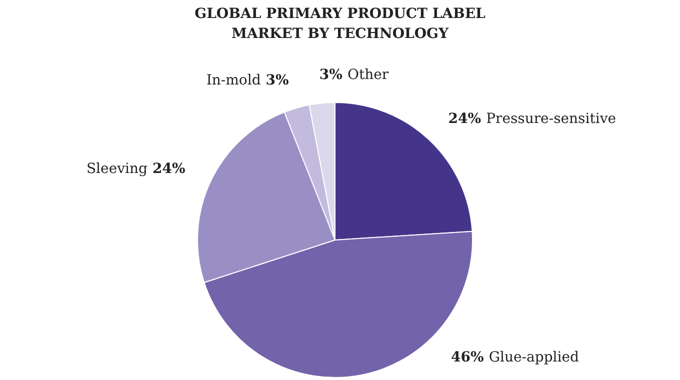 Image resolution: width=680 pixels, height=380 pixels. What do you see at coordinates (551, 118) in the screenshot?
I see `slice-label: Pressure-sensitive` at bounding box center [551, 118].